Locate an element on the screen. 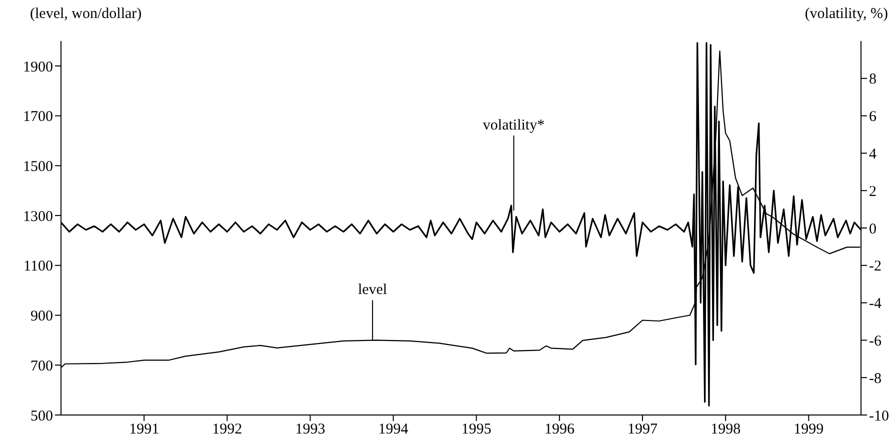 The width and height of the screenshot is (896, 443). y2-tick-label: -8 is located at coordinates (875, 378).